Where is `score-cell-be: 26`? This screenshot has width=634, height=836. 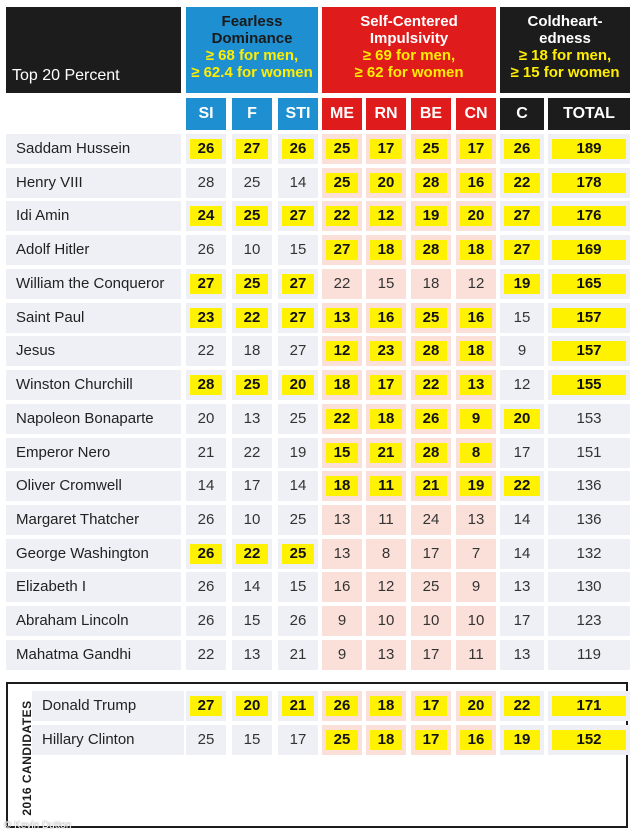 score-cell-be: 26 is located at coordinates (431, 419).